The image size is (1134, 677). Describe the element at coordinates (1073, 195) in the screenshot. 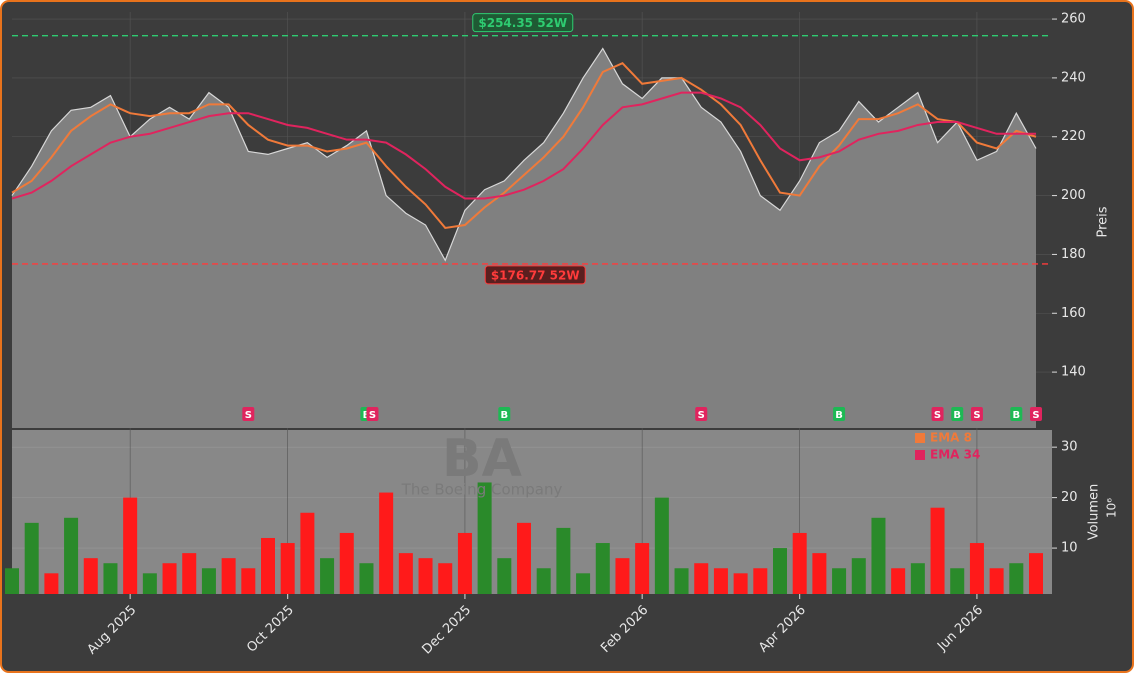

I see `y-tick-label: 200` at that location.